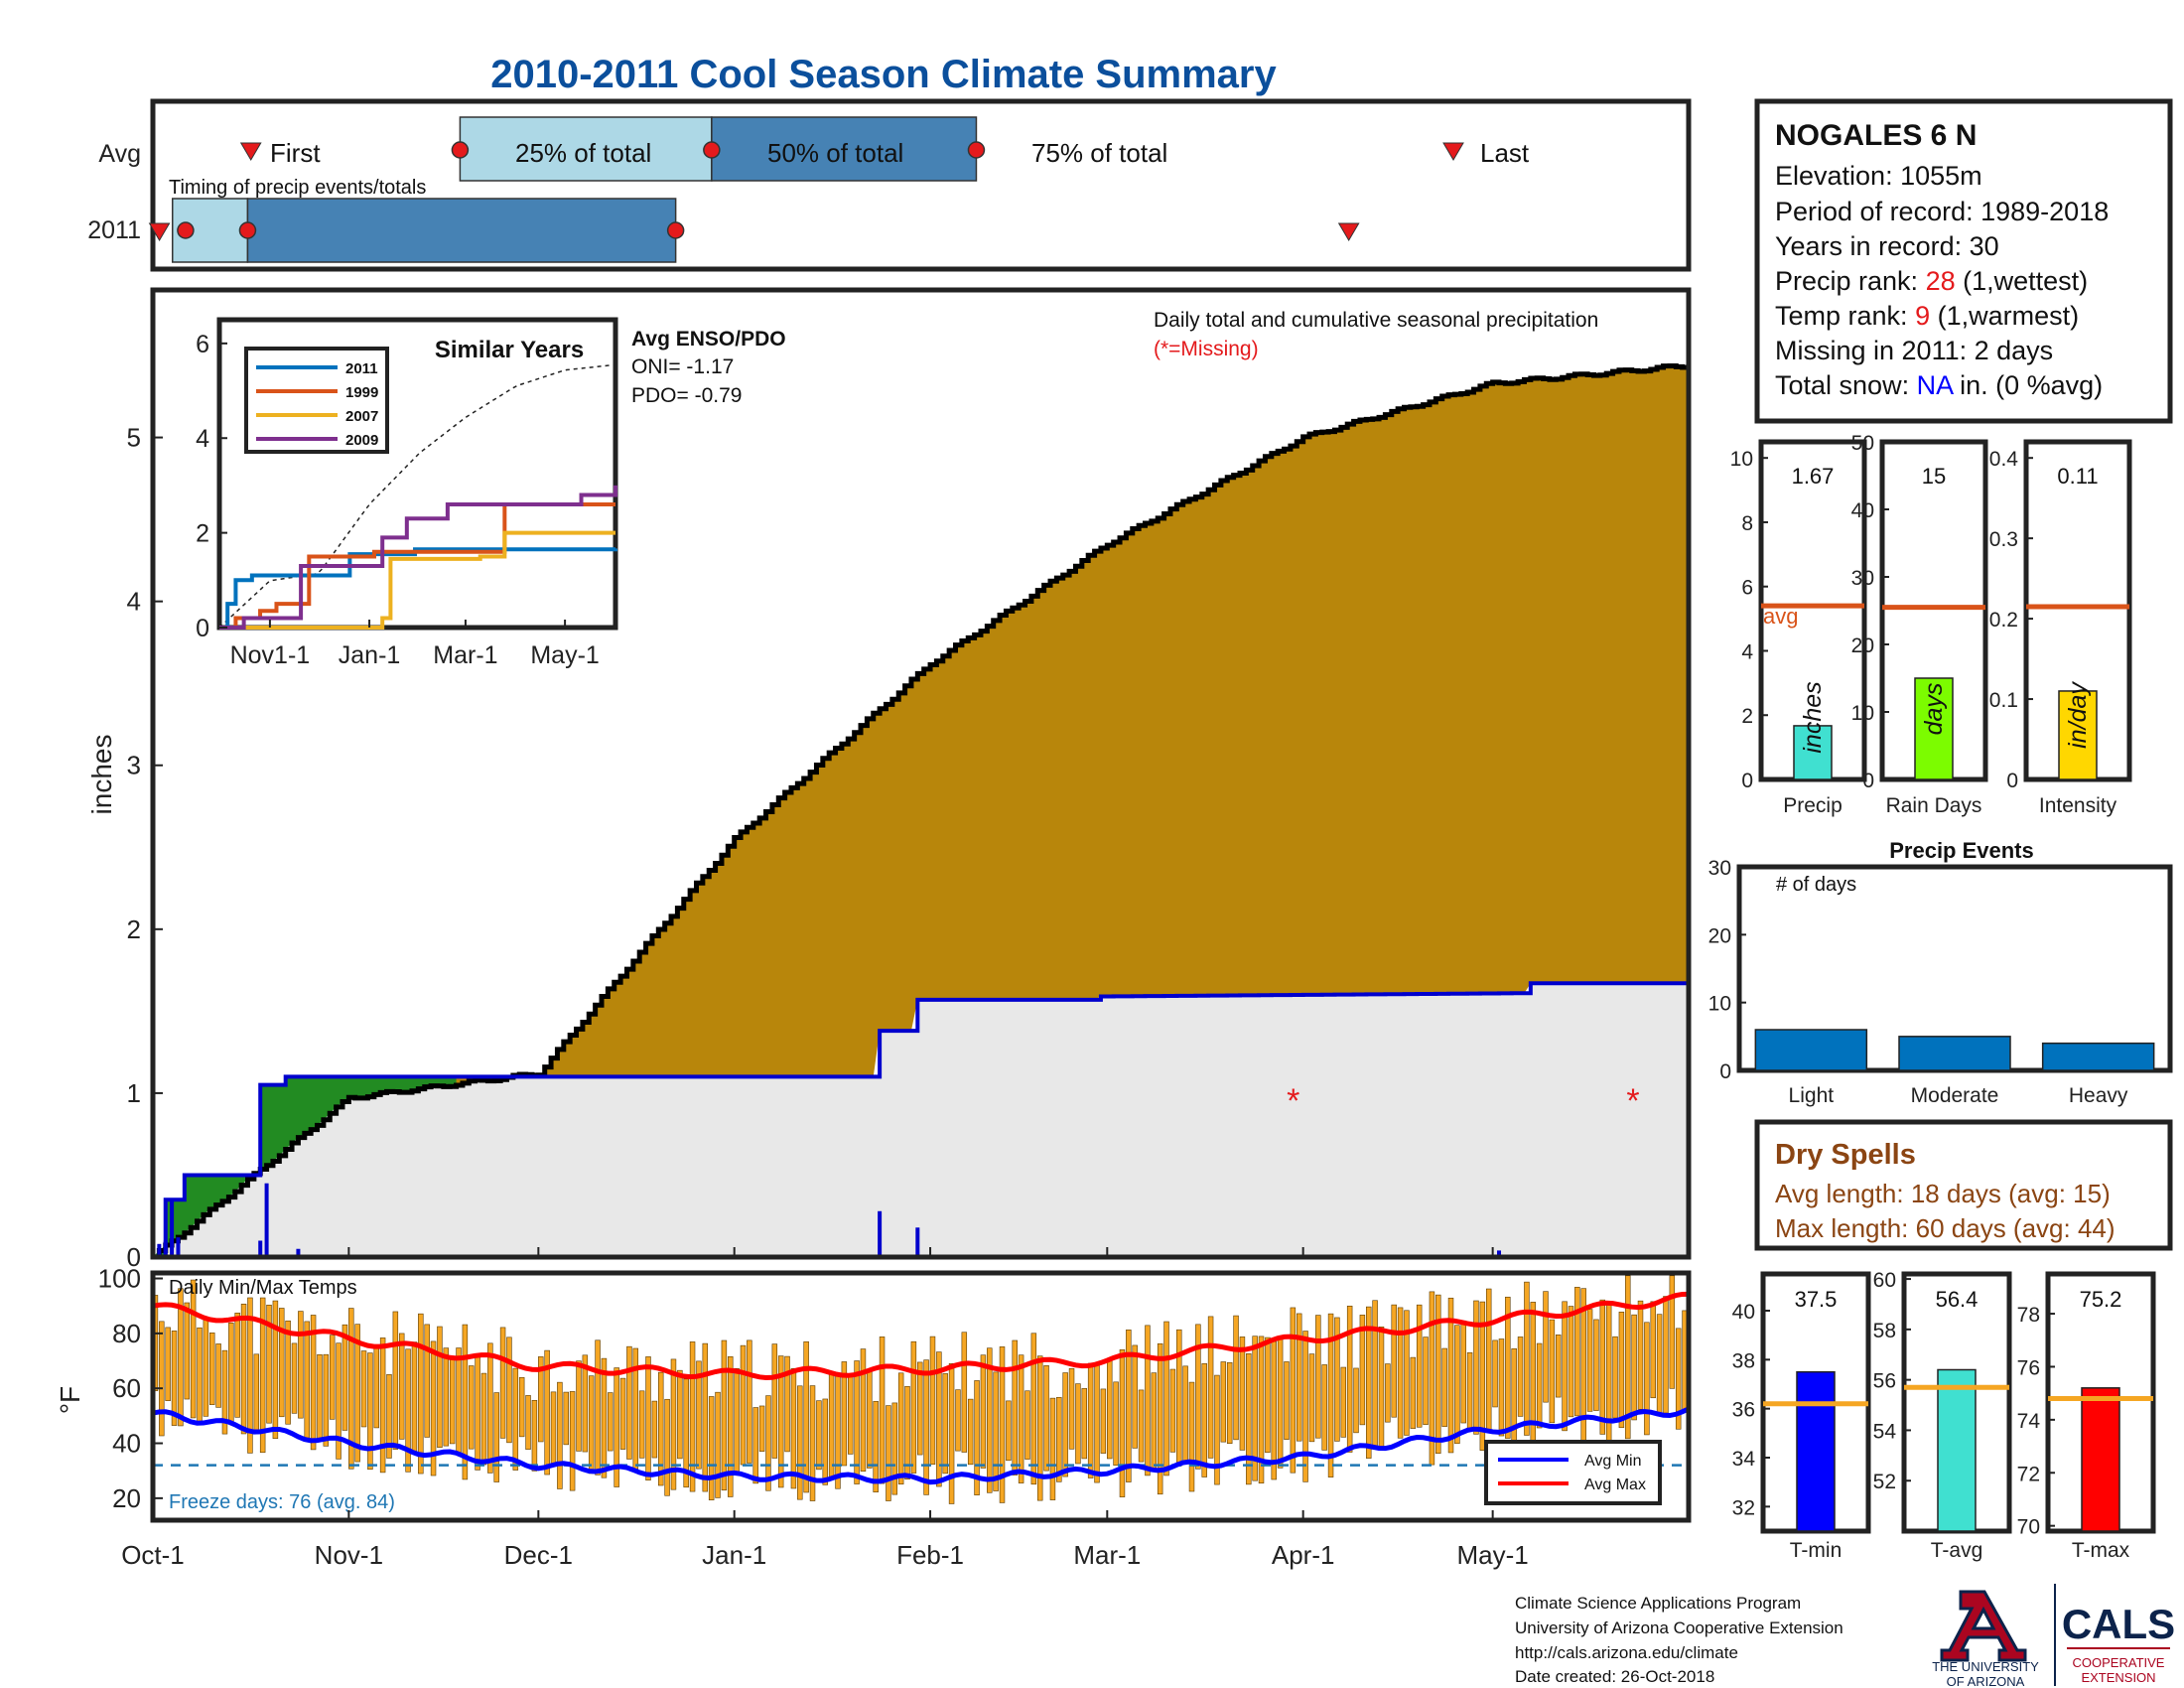  I want to click on events-category-label: Heavy, so click(2098, 1095).